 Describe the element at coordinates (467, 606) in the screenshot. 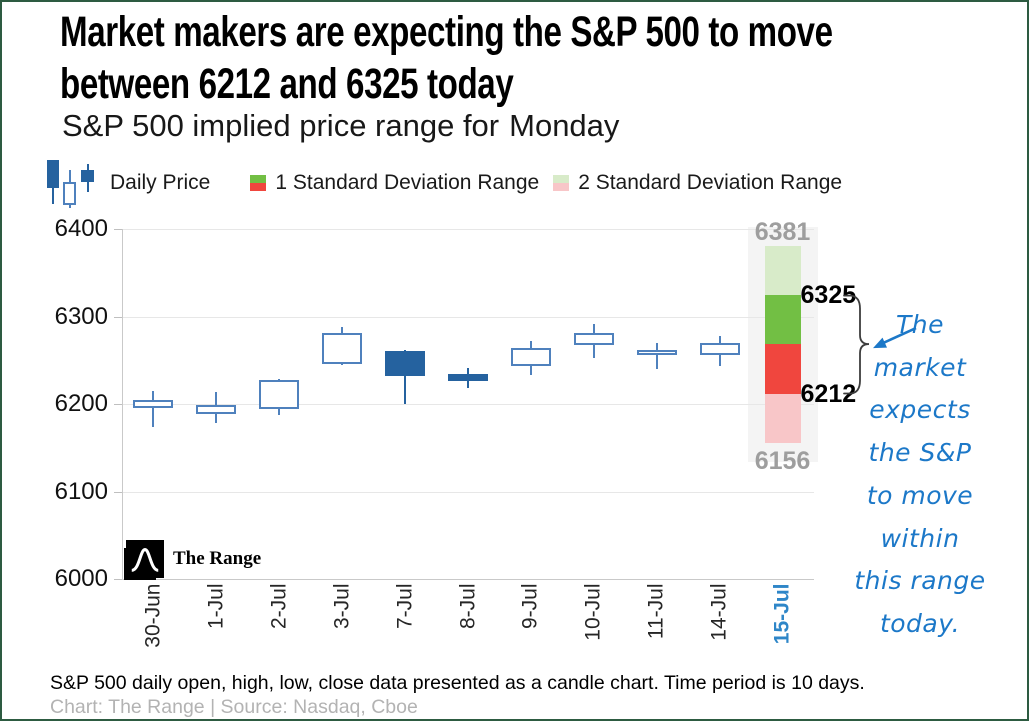

I see `x-axis-label-8-Jul: 8-Jul` at that location.